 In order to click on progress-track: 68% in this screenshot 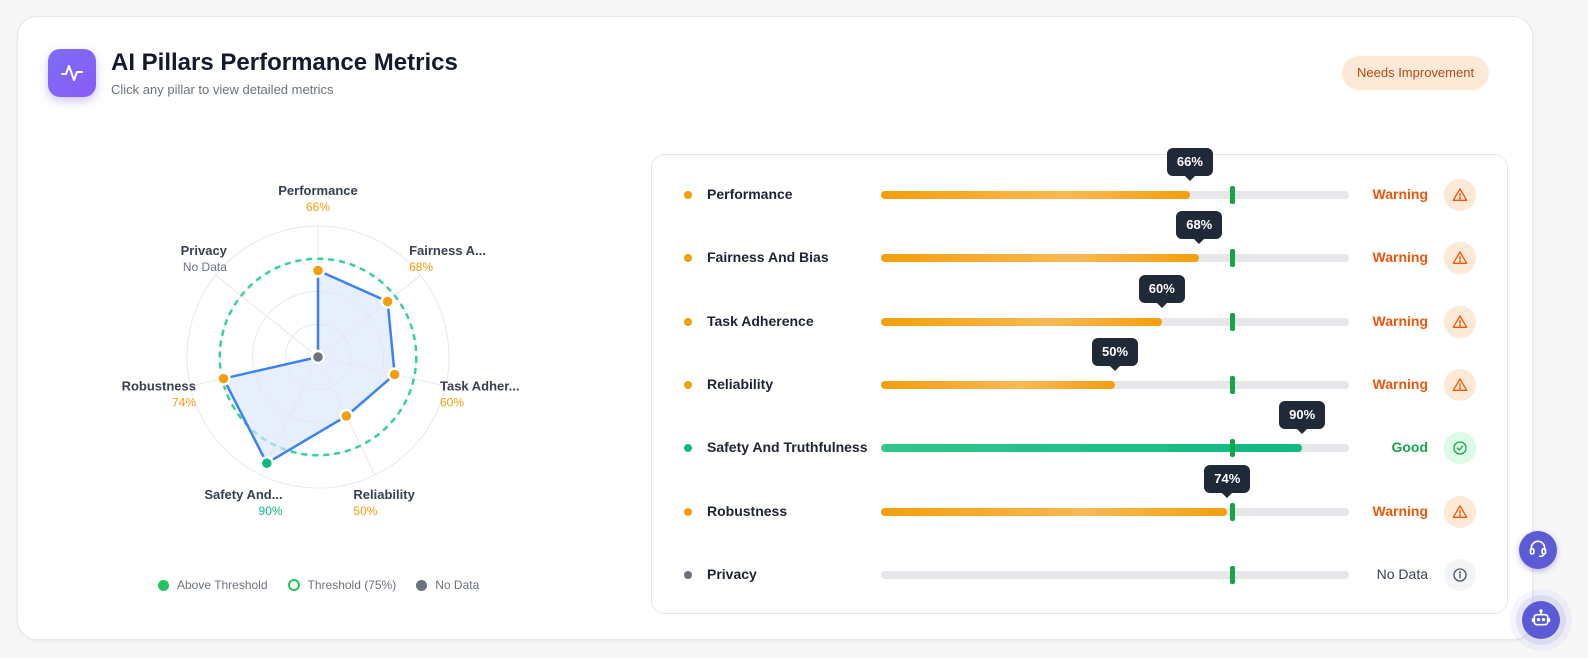, I will do `click(1115, 239)`.